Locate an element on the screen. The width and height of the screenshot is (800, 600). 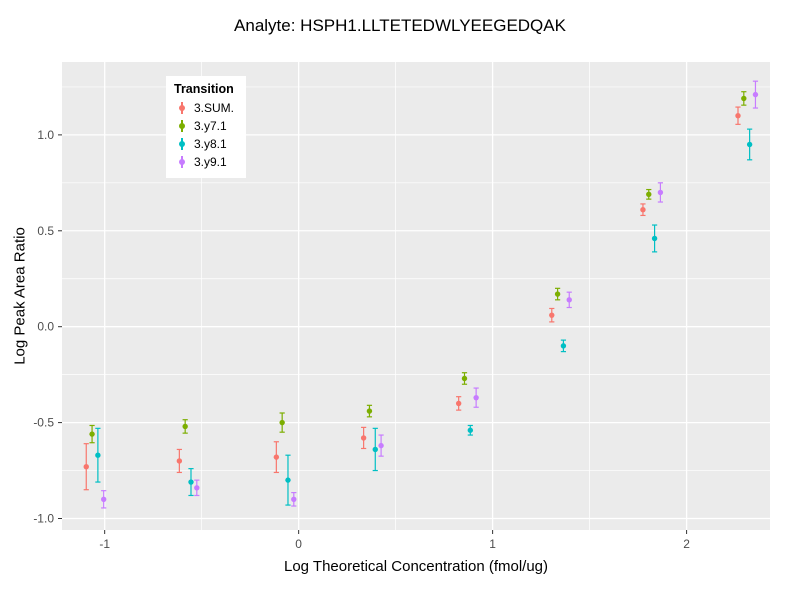
legend-title: Transition is located at coordinates (204, 89).